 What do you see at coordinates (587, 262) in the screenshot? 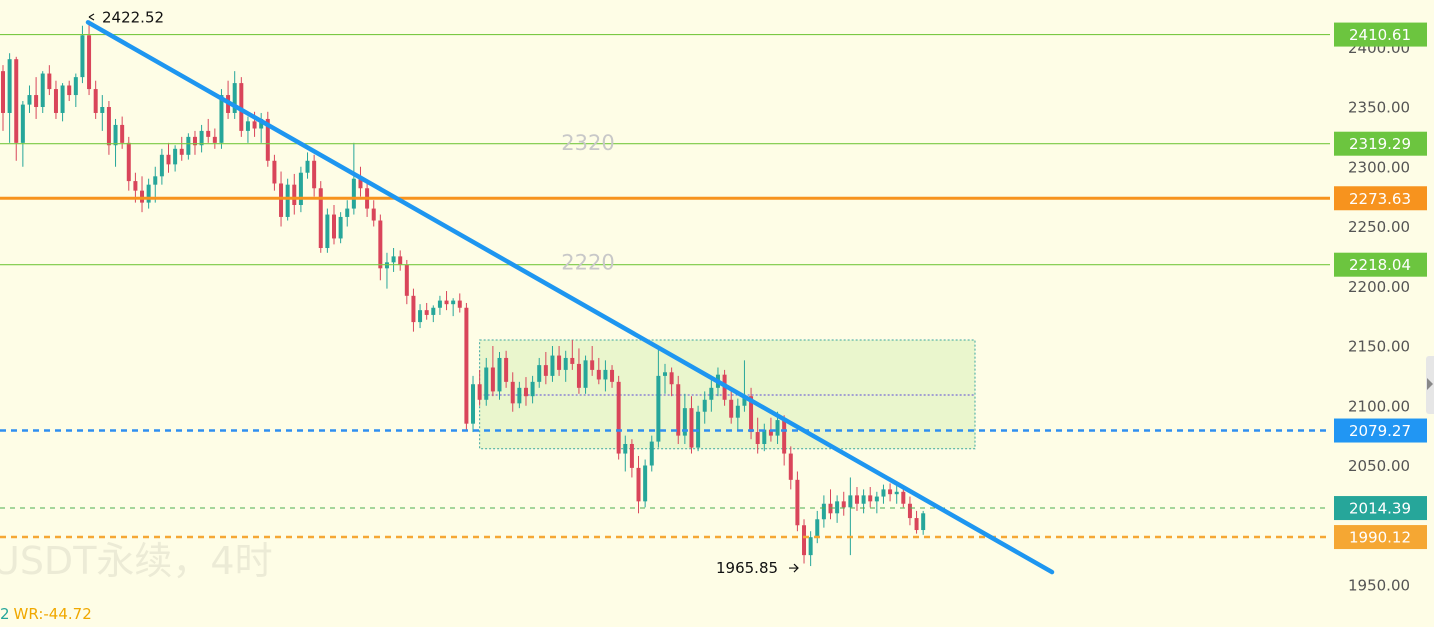
I see `level-label: 2220` at bounding box center [587, 262].